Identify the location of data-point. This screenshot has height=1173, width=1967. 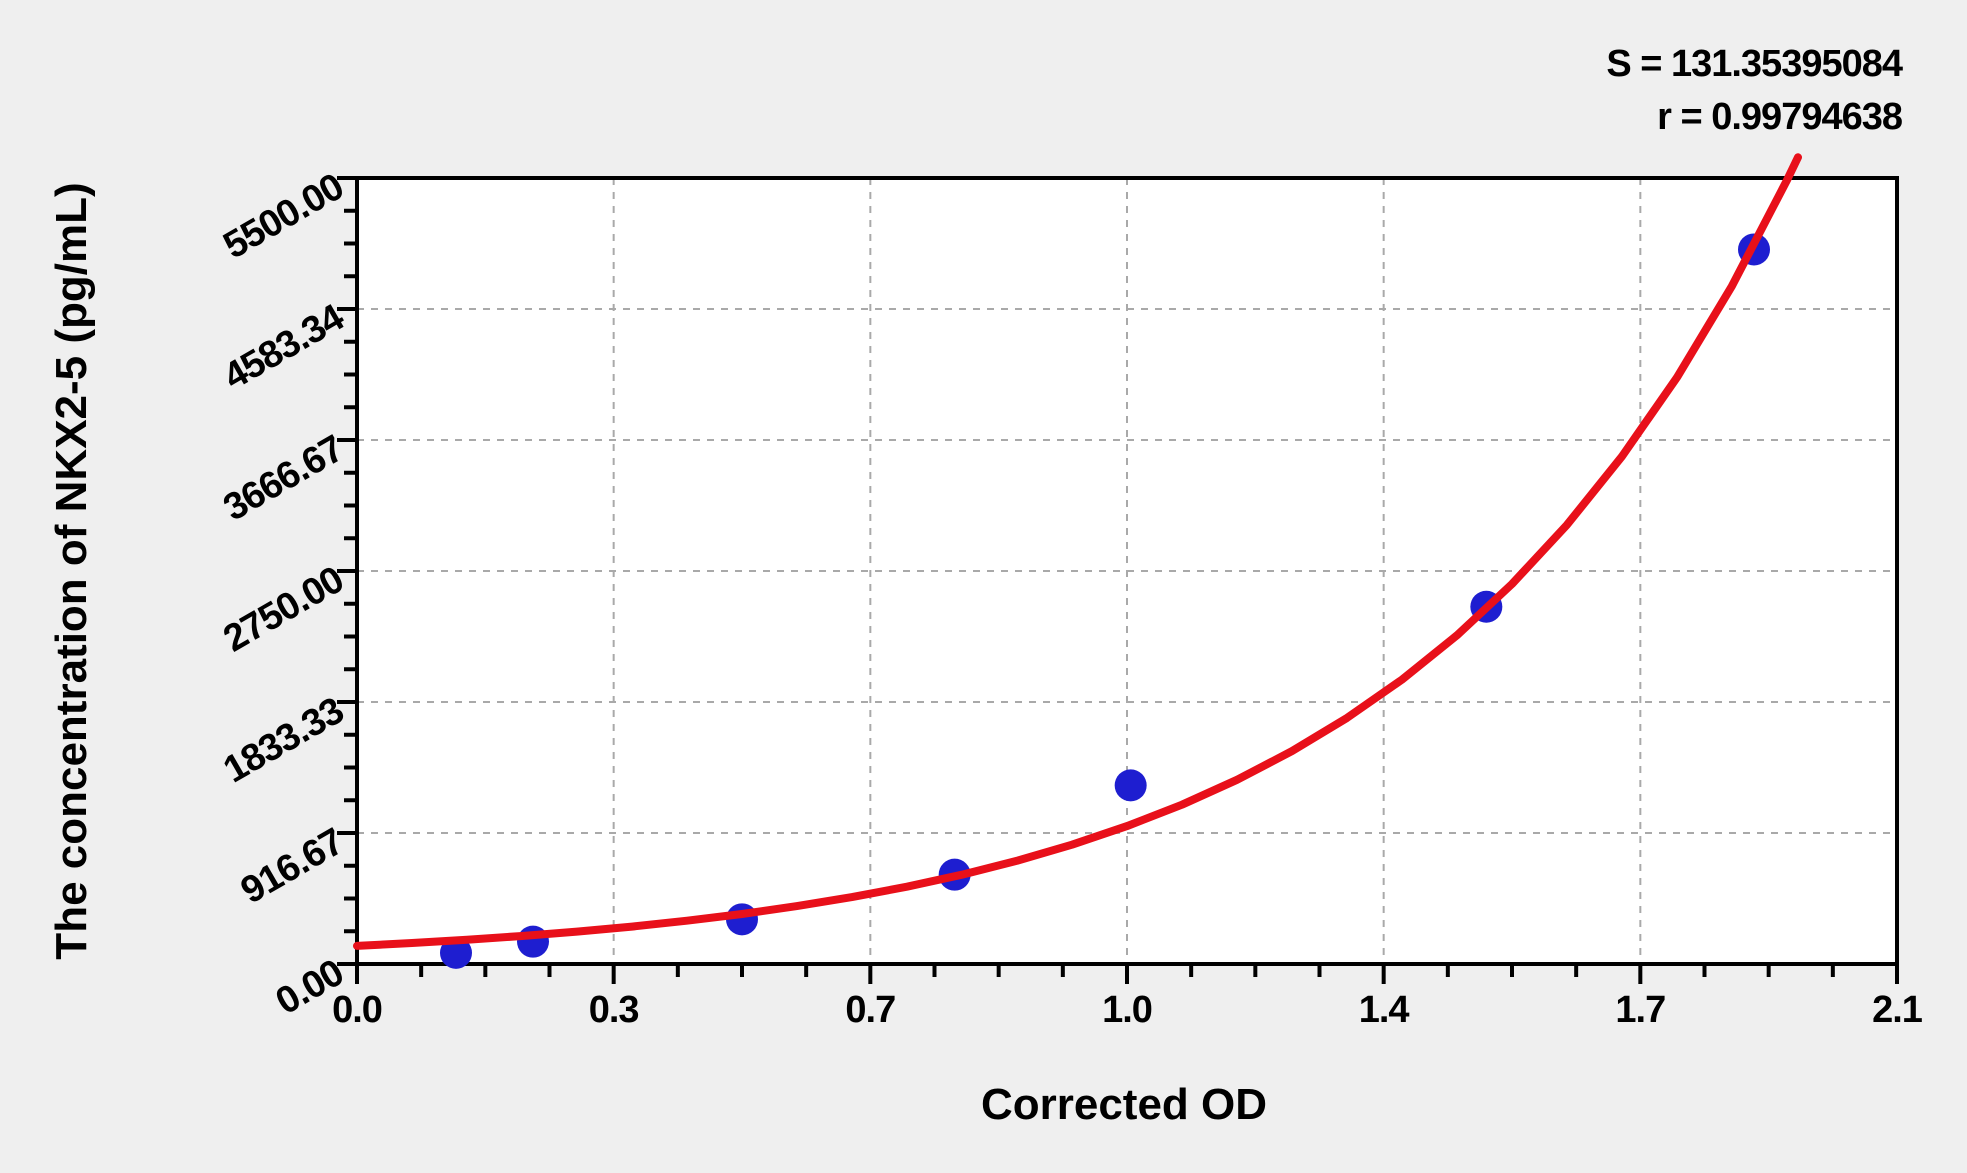
(1130, 785).